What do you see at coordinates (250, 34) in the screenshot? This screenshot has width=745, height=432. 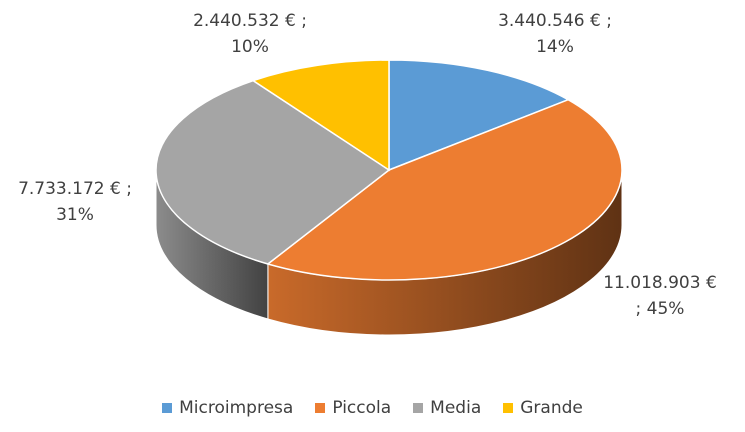 I see `data-label: 2.440.532 € ; 10%` at bounding box center [250, 34].